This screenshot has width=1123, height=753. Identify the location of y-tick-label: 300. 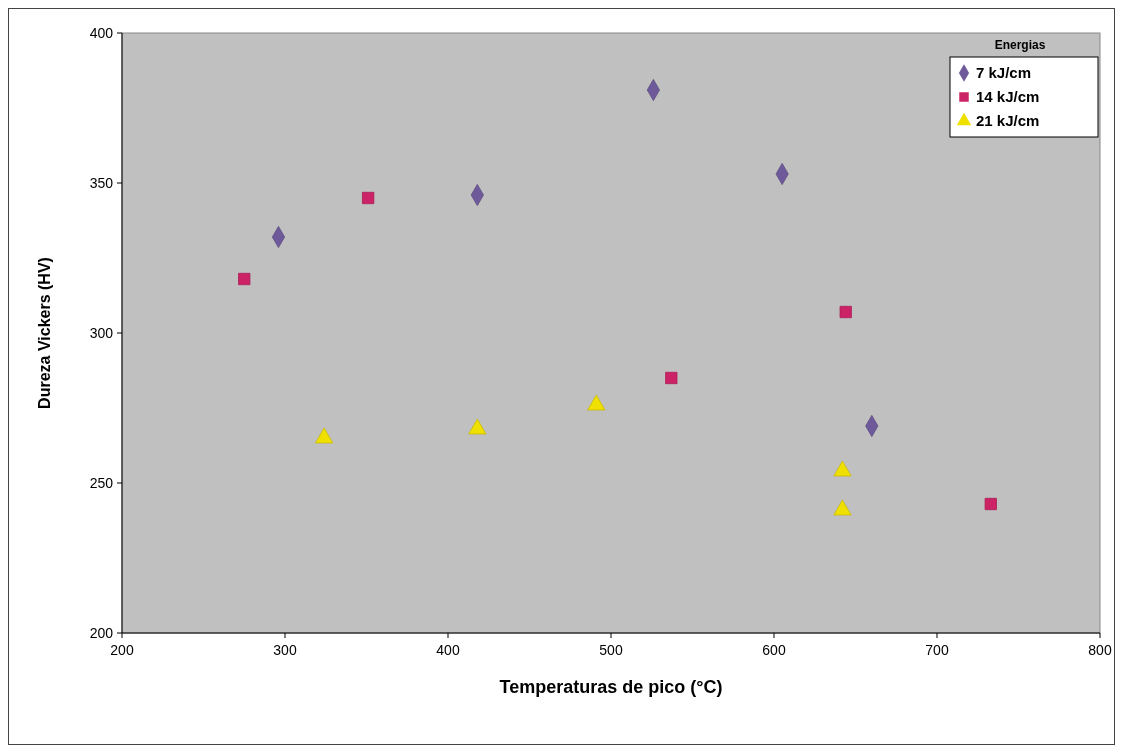
(101, 333).